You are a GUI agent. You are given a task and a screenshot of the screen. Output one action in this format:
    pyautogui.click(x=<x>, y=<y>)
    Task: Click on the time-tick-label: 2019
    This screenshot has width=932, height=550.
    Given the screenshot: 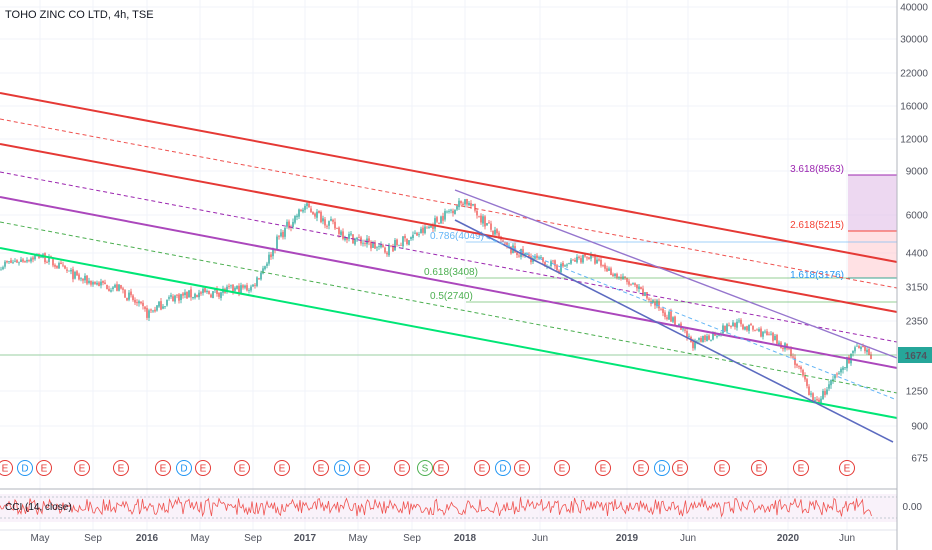 What is the action you would take?
    pyautogui.click(x=627, y=538)
    